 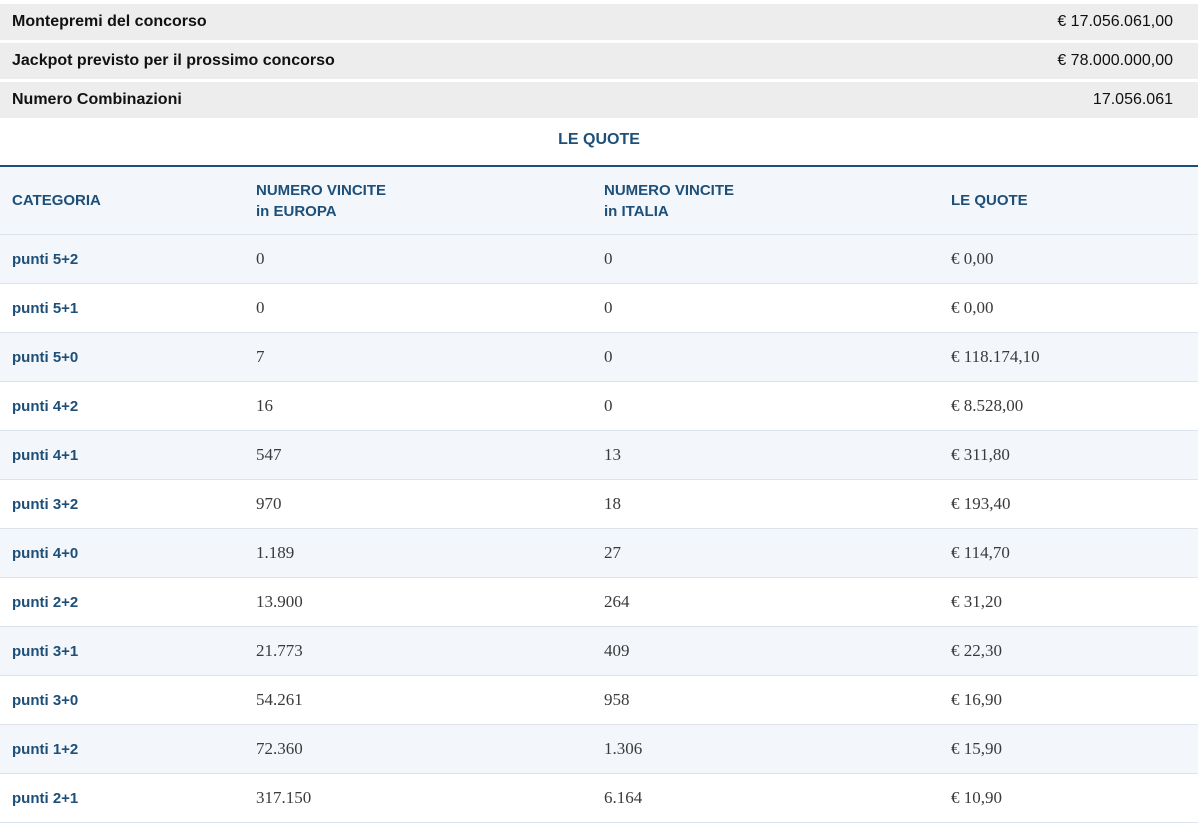 I want to click on cell-quota: € 114,70, so click(x=980, y=552).